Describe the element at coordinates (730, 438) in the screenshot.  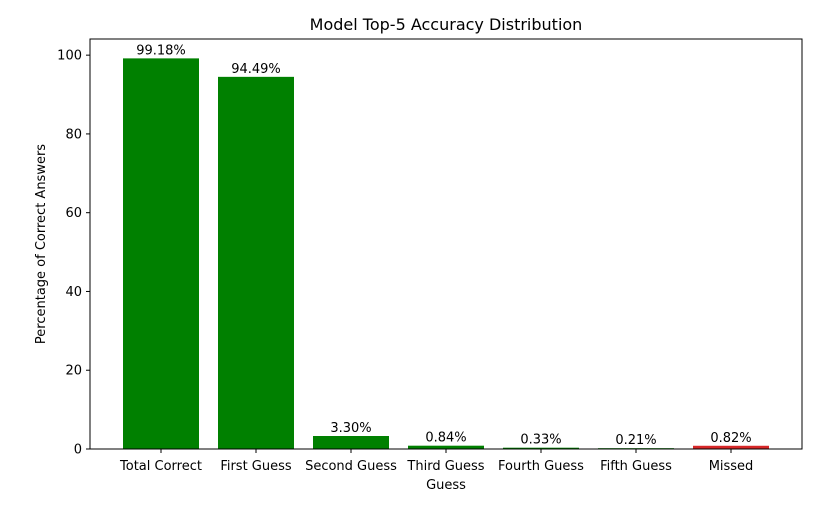
I see `bar-value-label: 0.82%` at that location.